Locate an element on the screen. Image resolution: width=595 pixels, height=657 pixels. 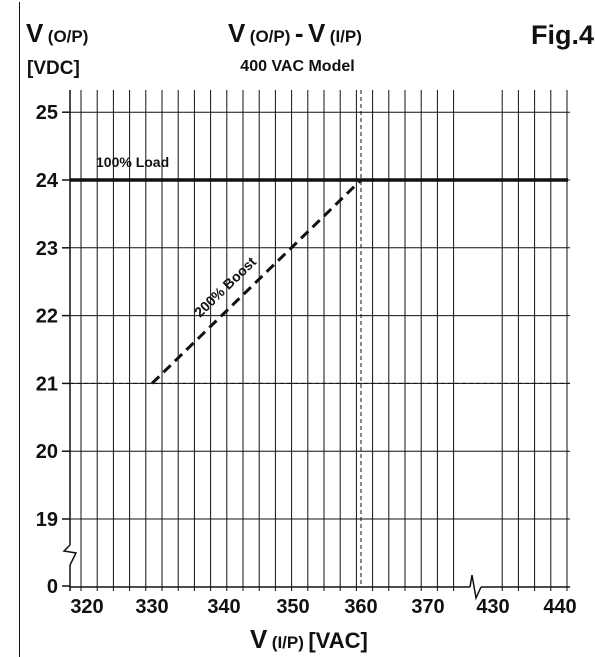
x-tick-label: 440 is located at coordinates (559, 607).